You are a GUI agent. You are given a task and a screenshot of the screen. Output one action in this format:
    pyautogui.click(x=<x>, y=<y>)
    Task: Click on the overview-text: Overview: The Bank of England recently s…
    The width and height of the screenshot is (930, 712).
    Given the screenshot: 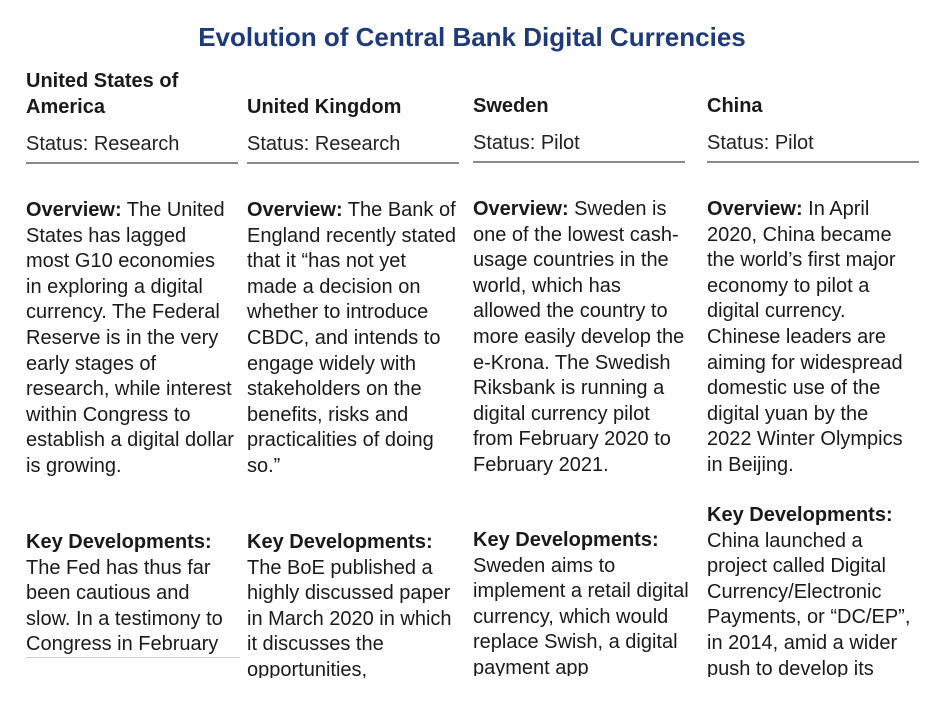 What is the action you would take?
    pyautogui.click(x=353, y=339)
    